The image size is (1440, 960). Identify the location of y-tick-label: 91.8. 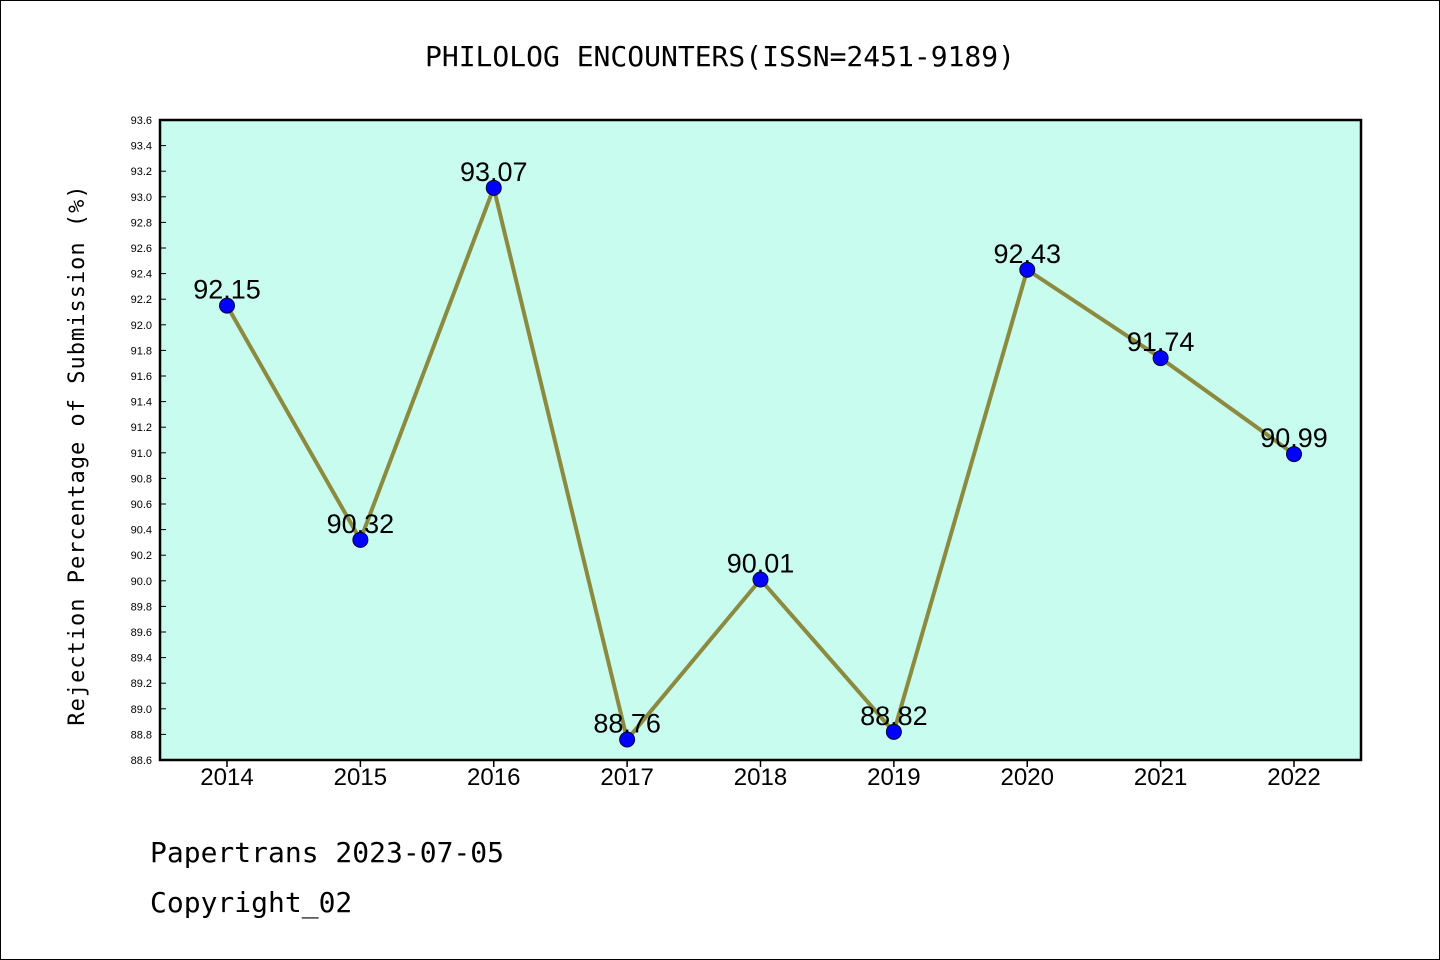
(141, 351).